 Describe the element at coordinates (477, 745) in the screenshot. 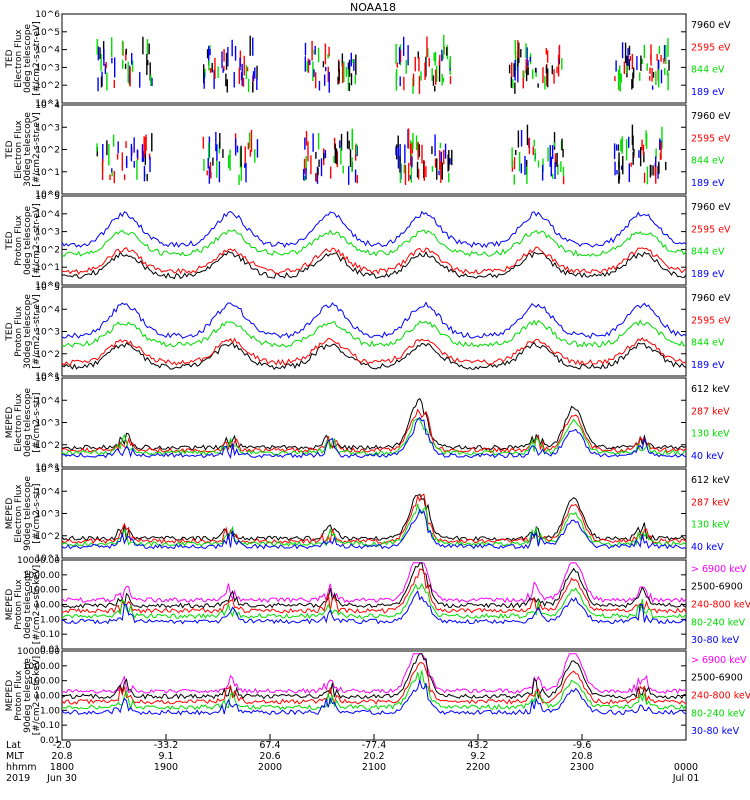

I see `x-tick-label: 43.2` at that location.